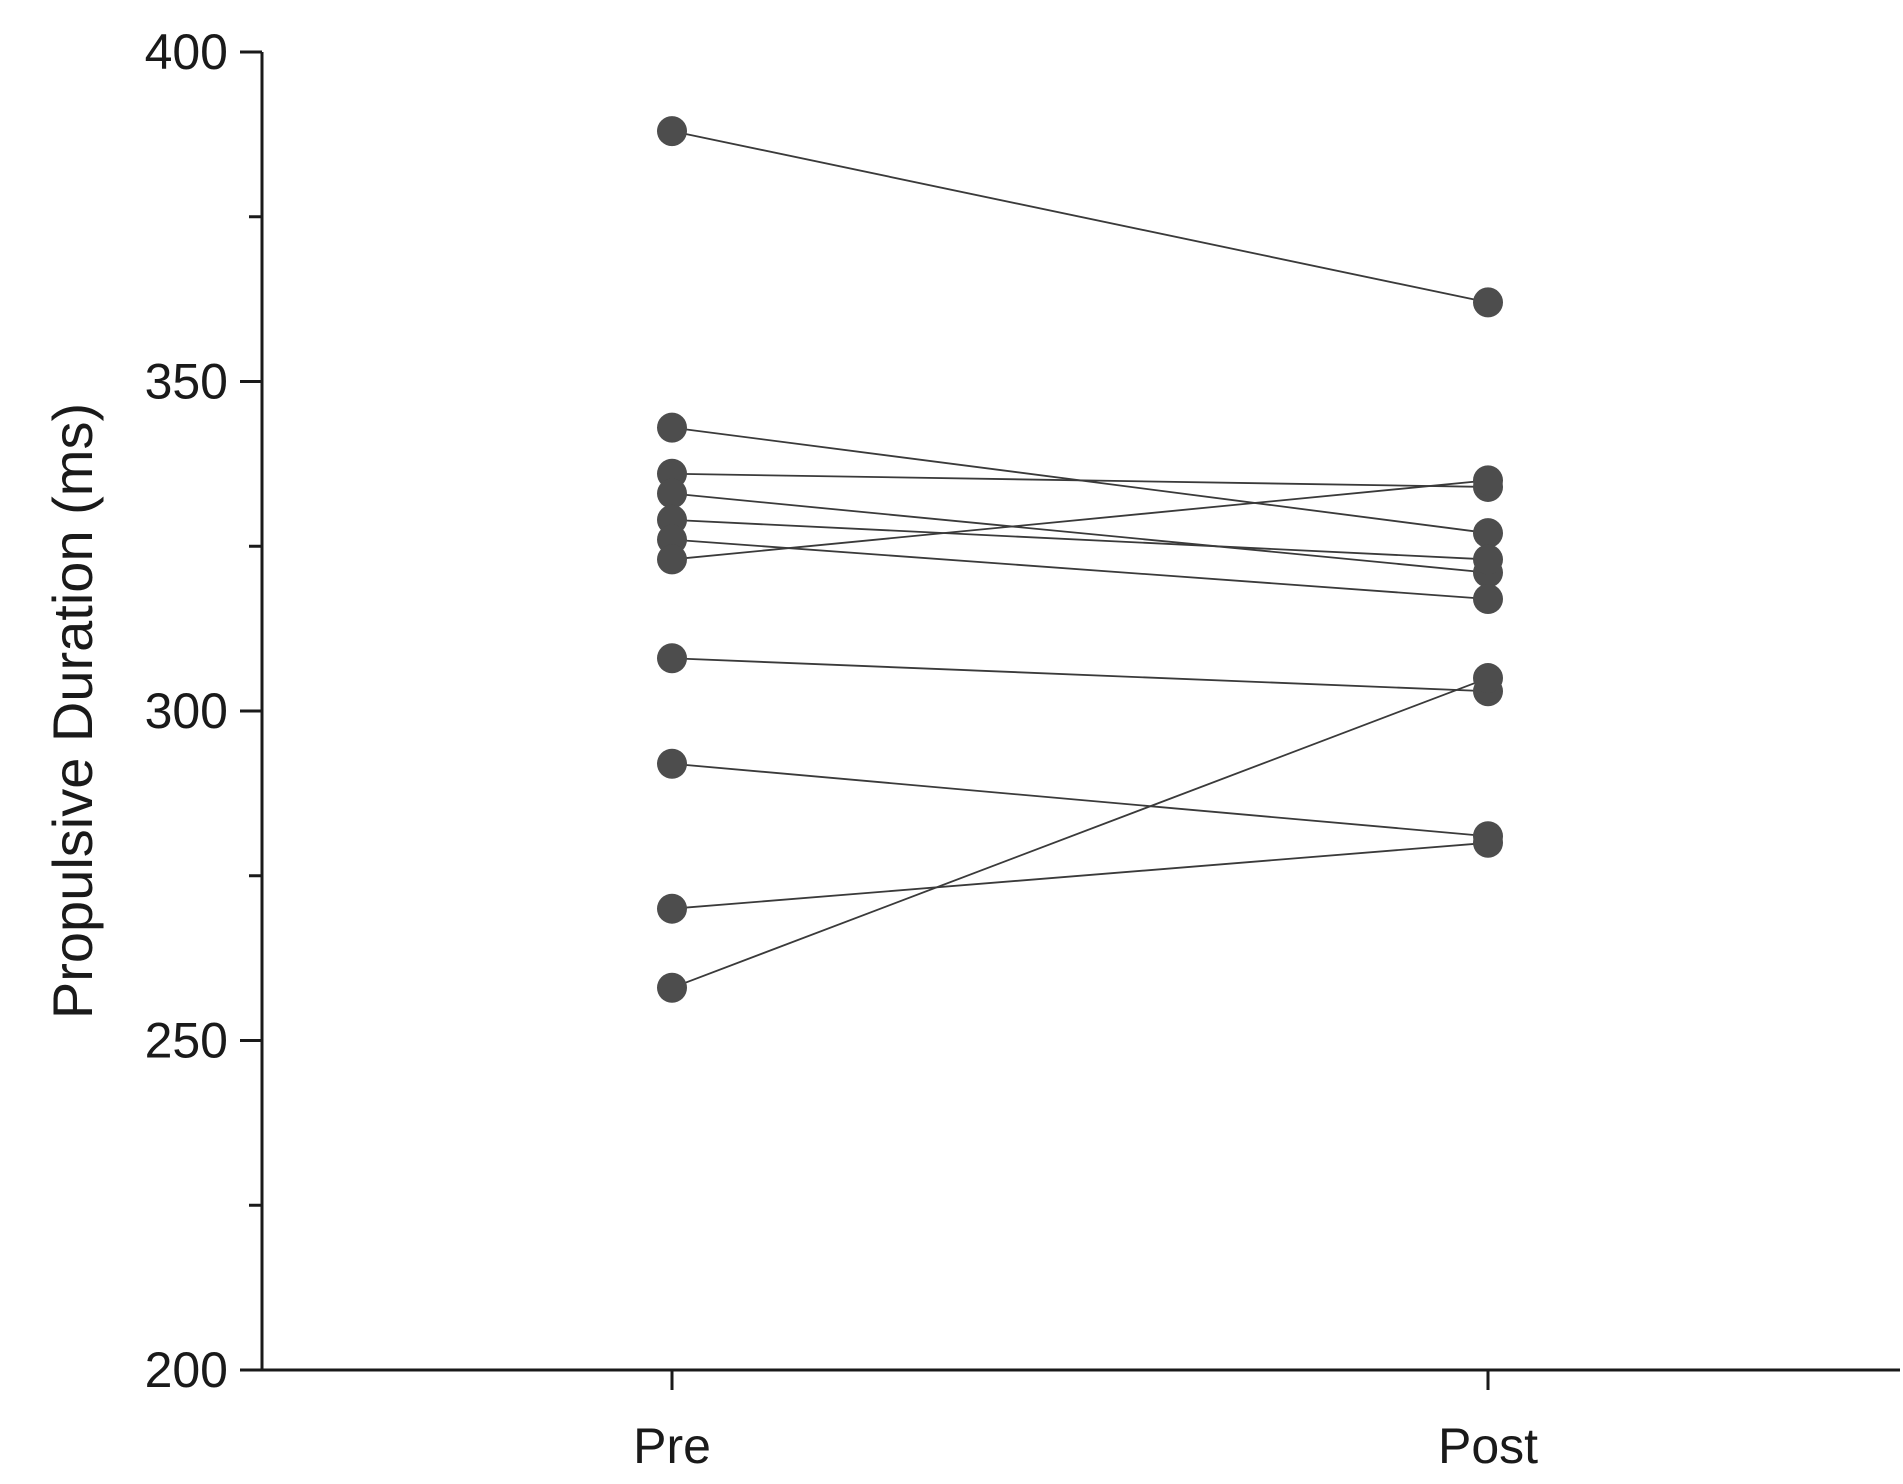 The height and width of the screenshot is (1484, 1903). Describe the element at coordinates (186, 1041) in the screenshot. I see `y-tick-label: 250` at that location.